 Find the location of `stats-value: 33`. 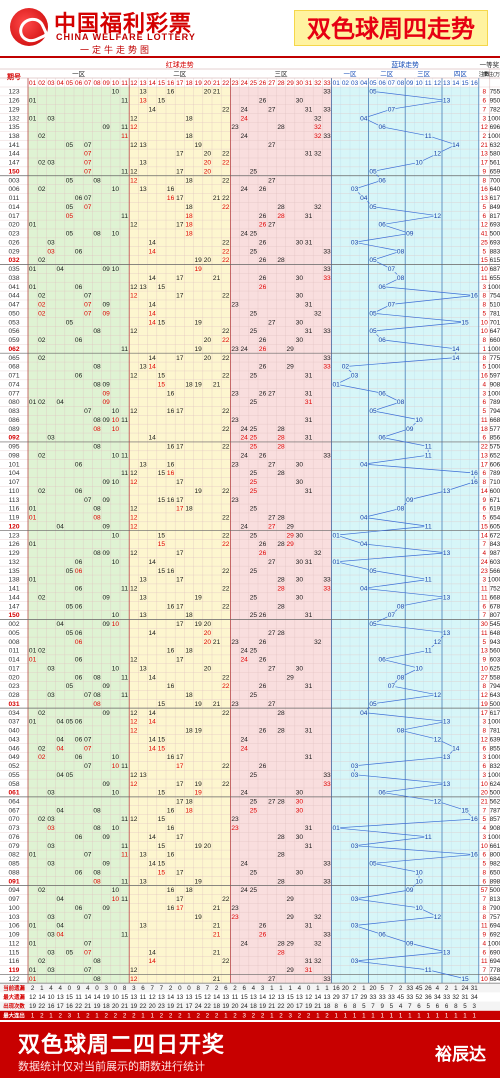

stats-value: 33 is located at coordinates (382, 997).